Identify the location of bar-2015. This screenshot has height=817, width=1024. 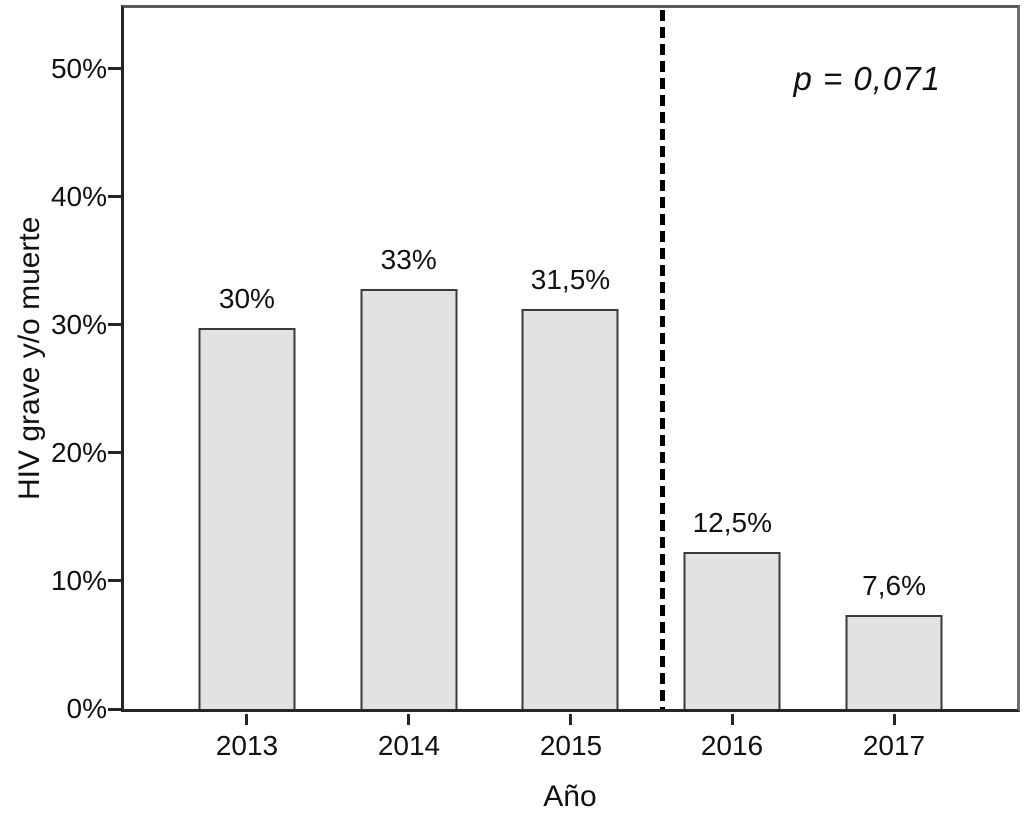
(570, 509).